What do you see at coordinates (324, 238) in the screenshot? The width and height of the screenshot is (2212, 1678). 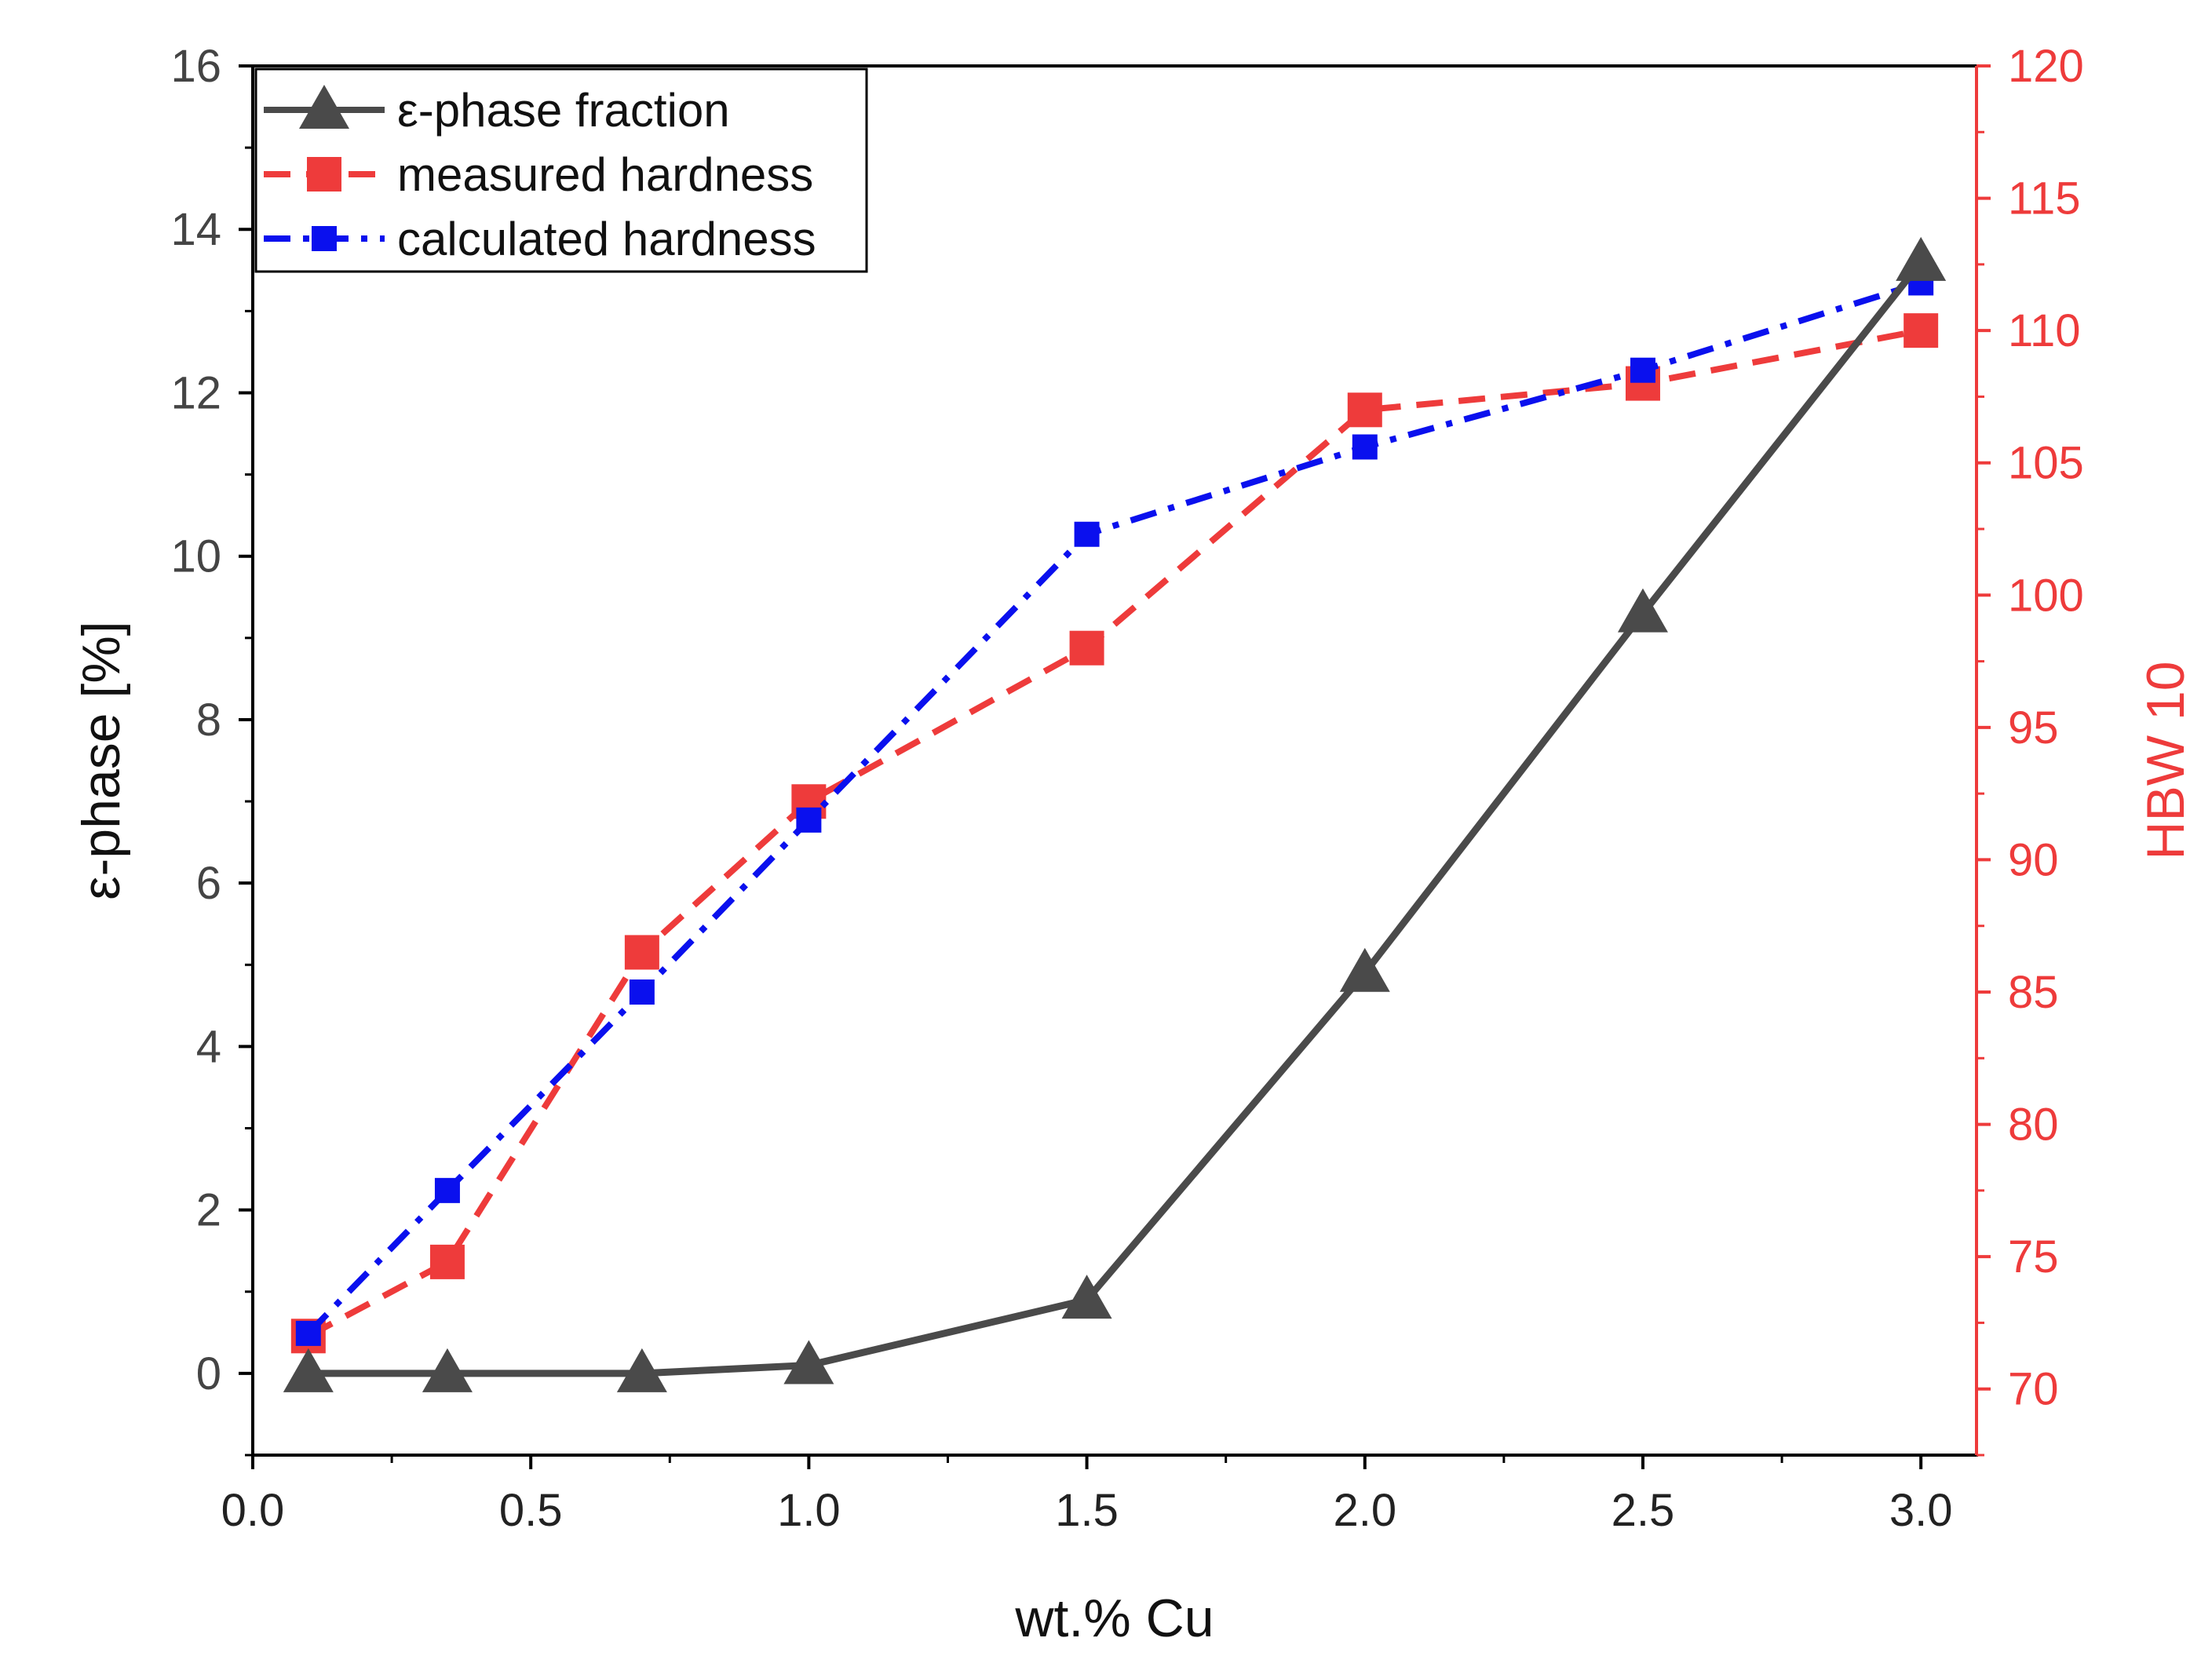 I see `legend-marker-calculated-hardness` at bounding box center [324, 238].